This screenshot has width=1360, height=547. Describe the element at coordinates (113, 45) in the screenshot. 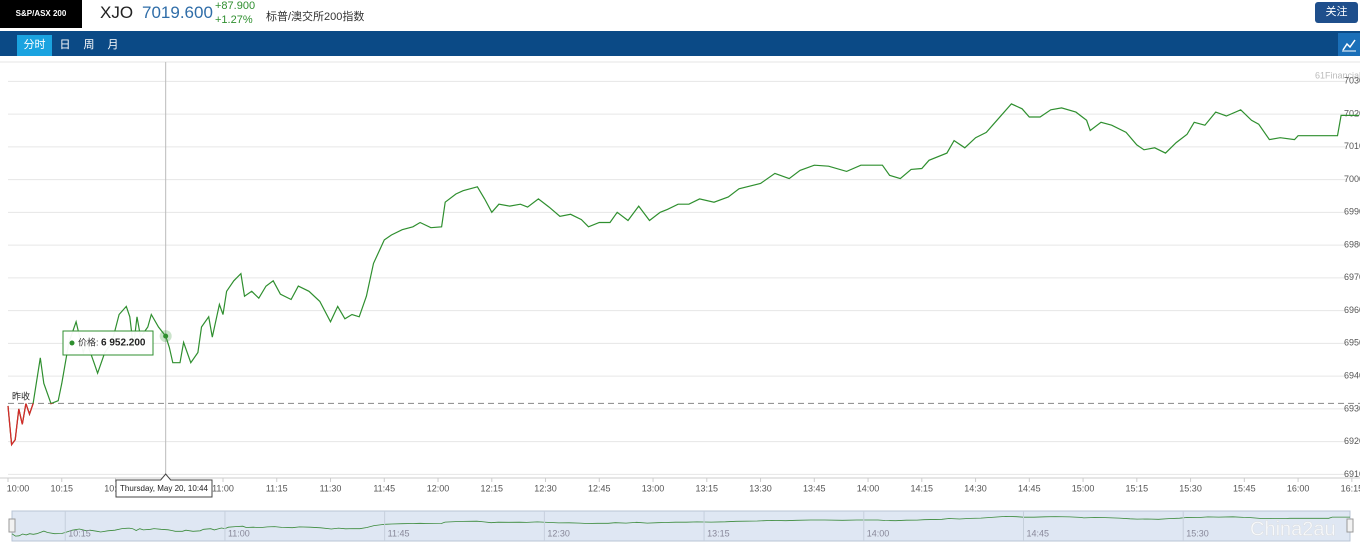

I see `tab: 月` at that location.